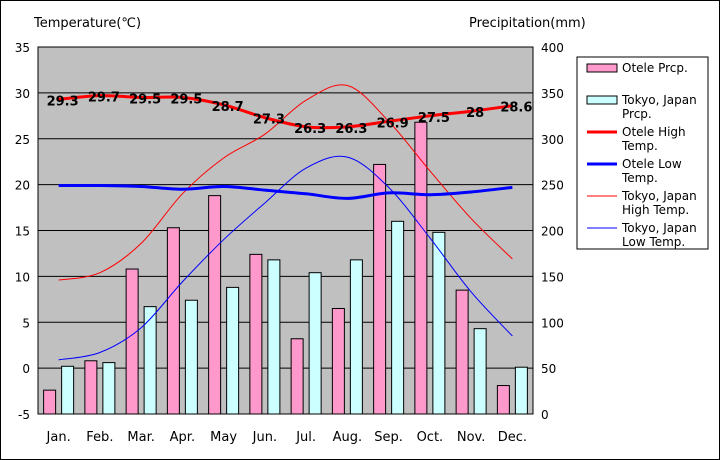 The width and height of the screenshot is (720, 460). Describe the element at coordinates (264, 437) in the screenshot. I see `x-tick-label: Jun.` at that location.